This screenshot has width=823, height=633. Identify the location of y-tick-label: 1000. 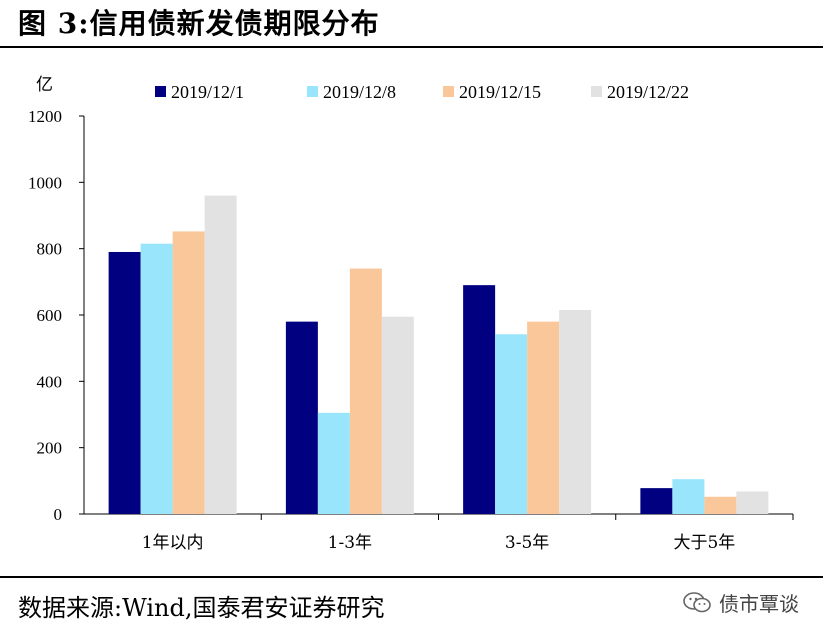
(45, 182).